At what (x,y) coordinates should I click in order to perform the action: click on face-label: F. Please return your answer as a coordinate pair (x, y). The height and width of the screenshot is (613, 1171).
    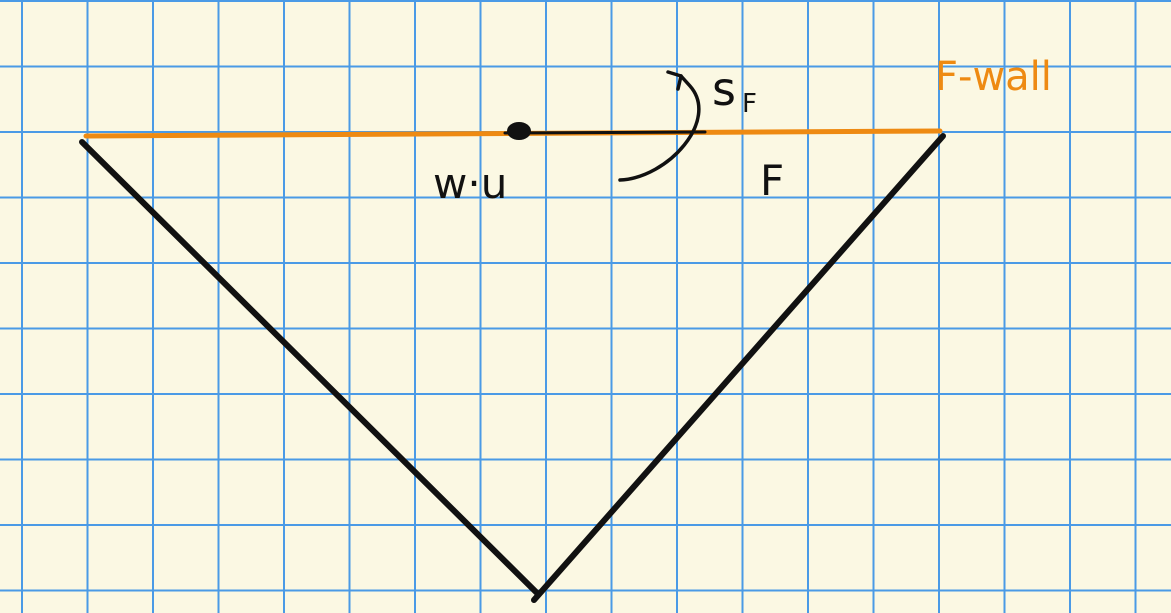
    Looking at the image, I should click on (772, 180).